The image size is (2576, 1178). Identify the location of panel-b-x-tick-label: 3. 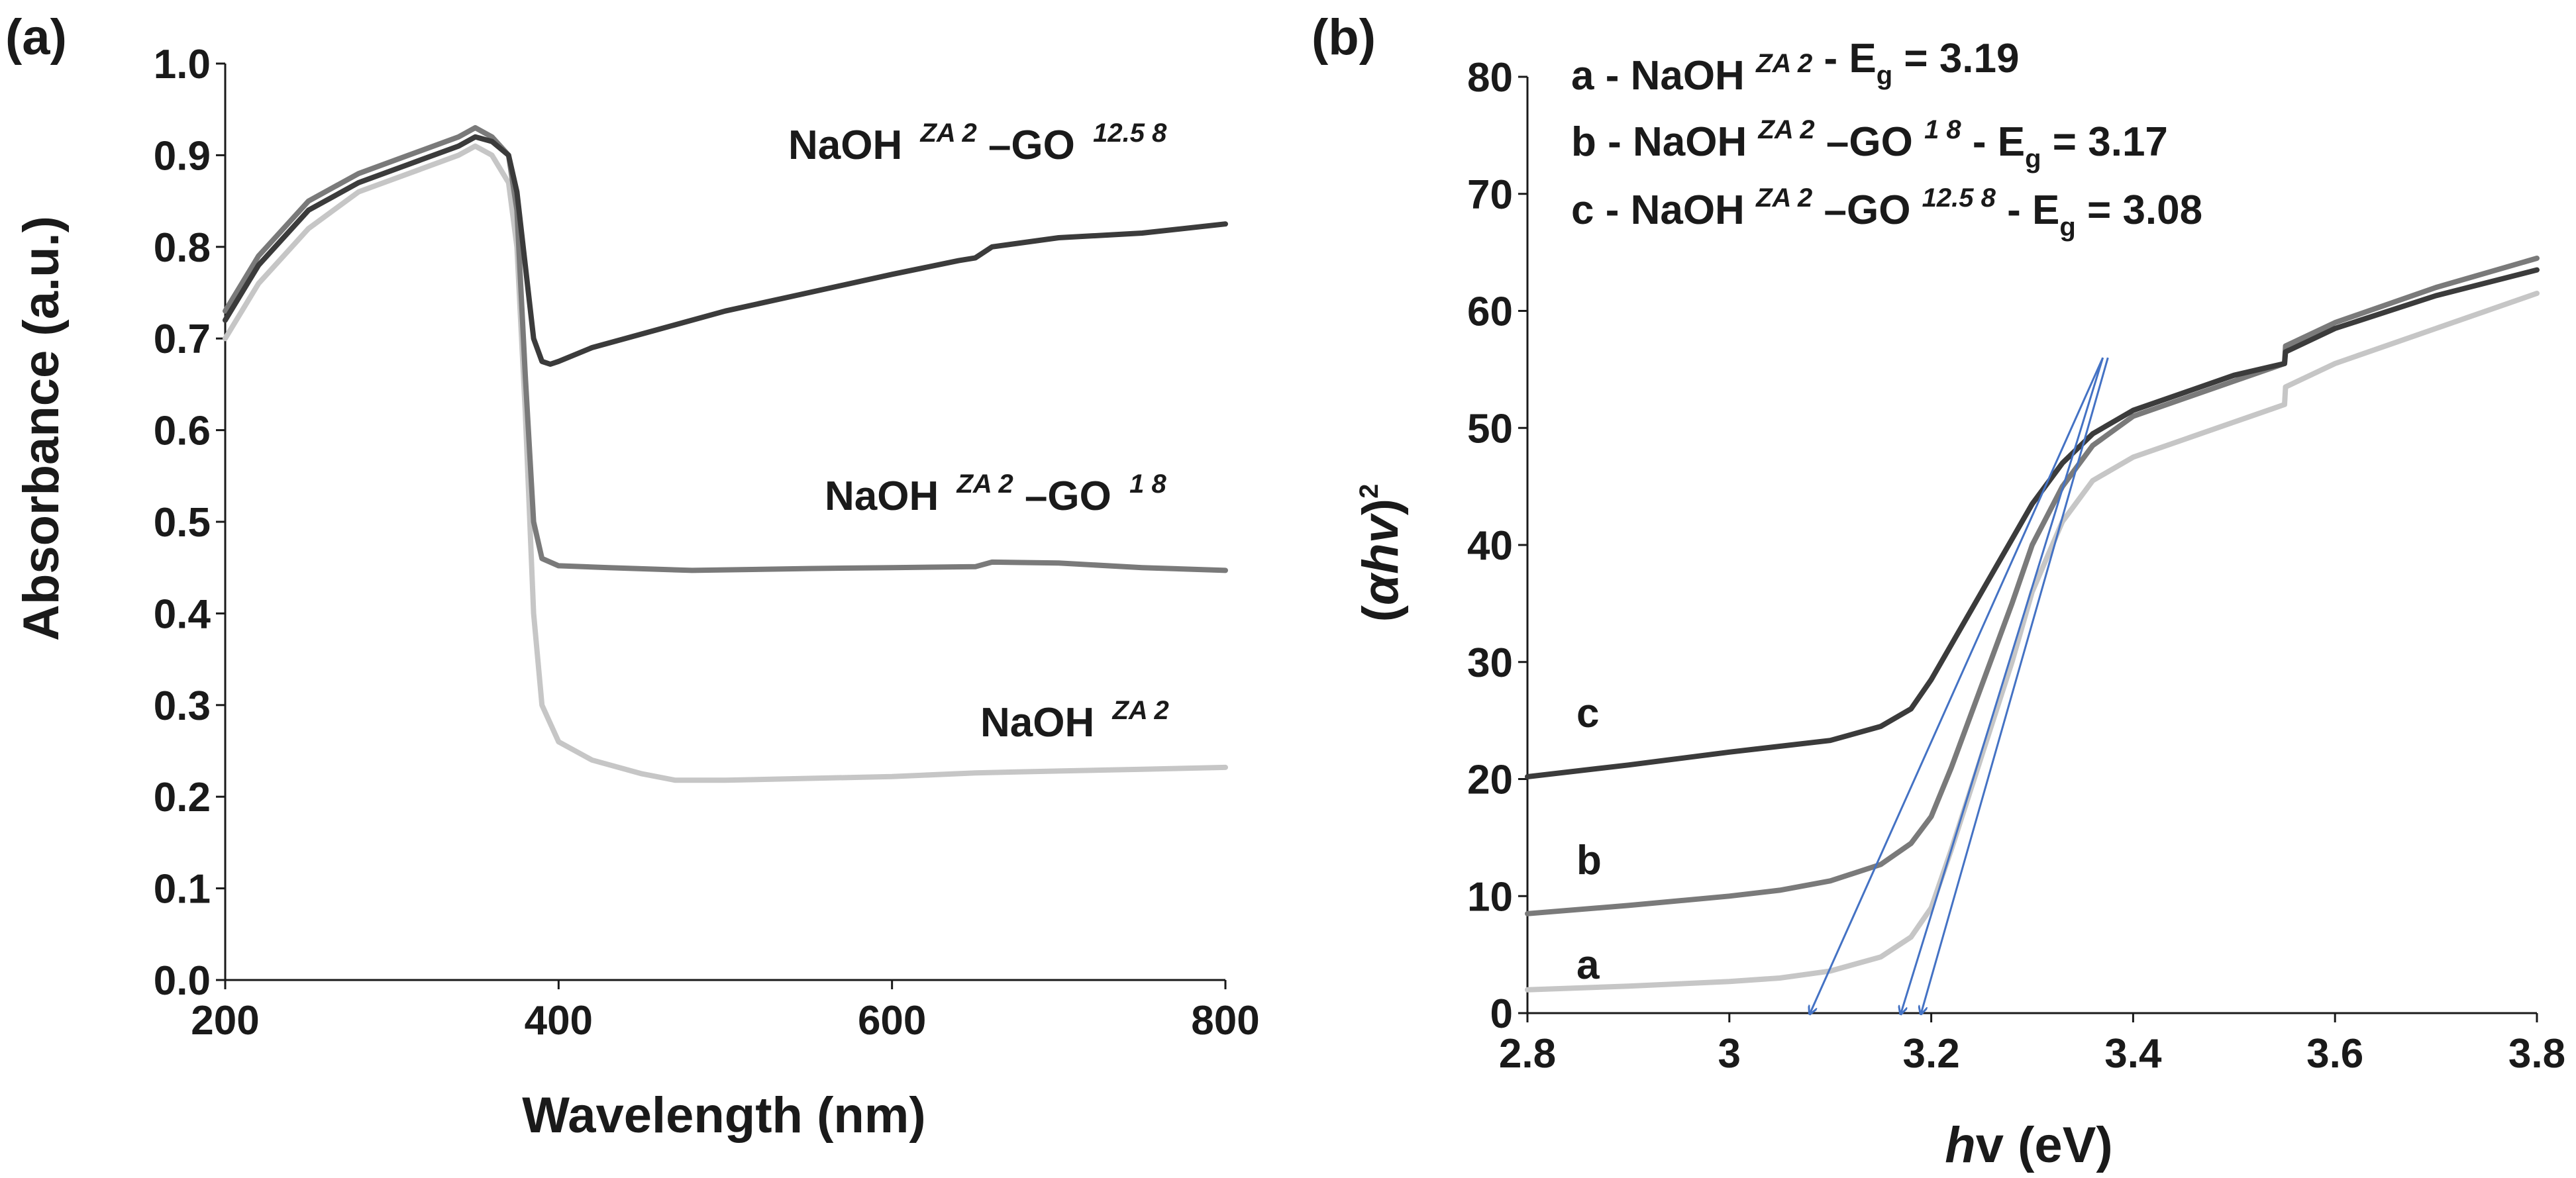
(1729, 1054).